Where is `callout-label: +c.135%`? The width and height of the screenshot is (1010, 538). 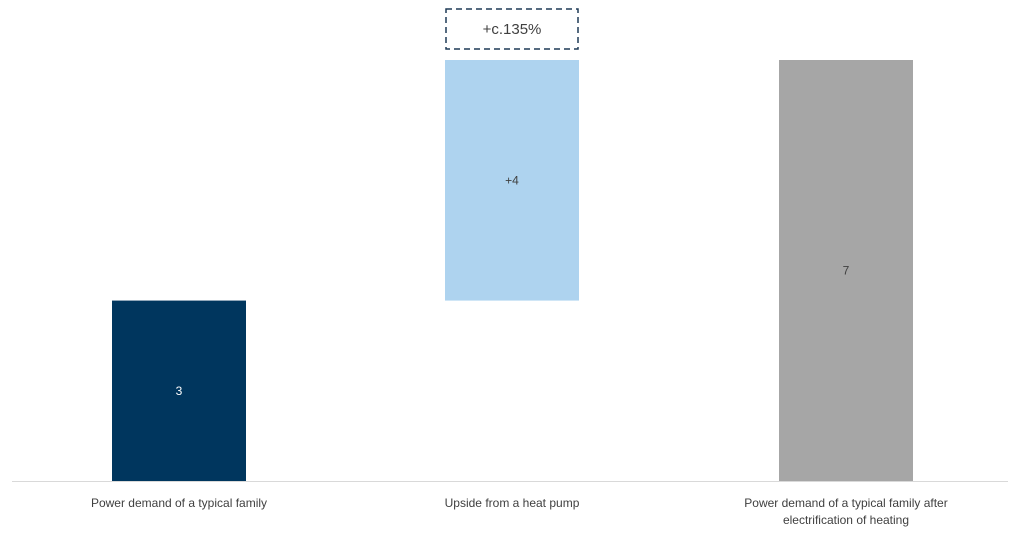
callout-label: +c.135% is located at coordinates (512, 29).